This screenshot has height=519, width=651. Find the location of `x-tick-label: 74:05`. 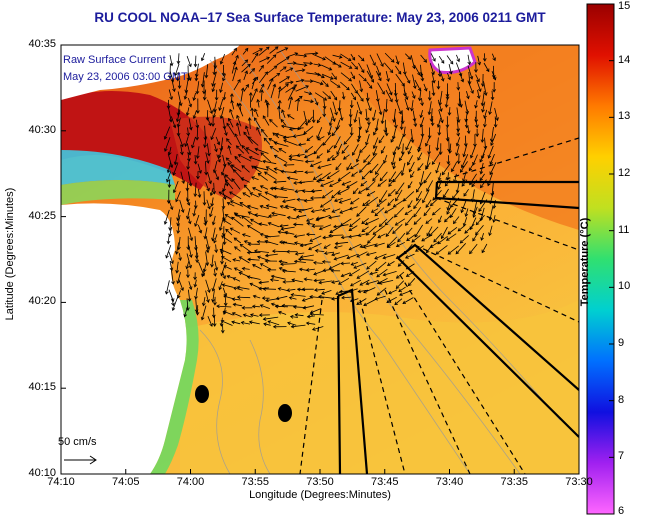

x-tick-label: 74:05 is located at coordinates (125, 482).